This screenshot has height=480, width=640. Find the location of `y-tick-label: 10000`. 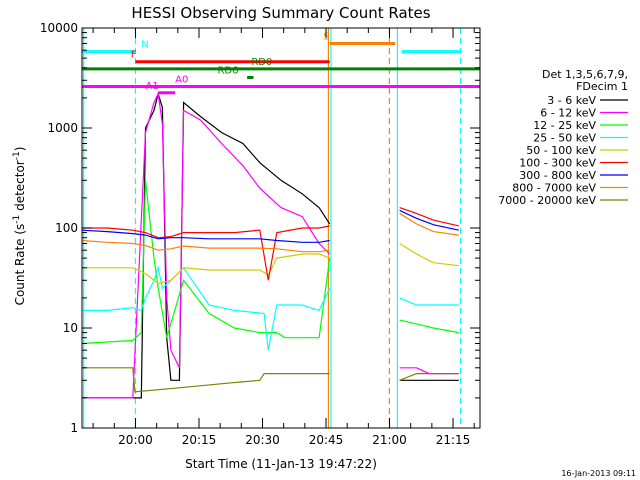

y-tick-label: 10000 is located at coordinates (59, 28).